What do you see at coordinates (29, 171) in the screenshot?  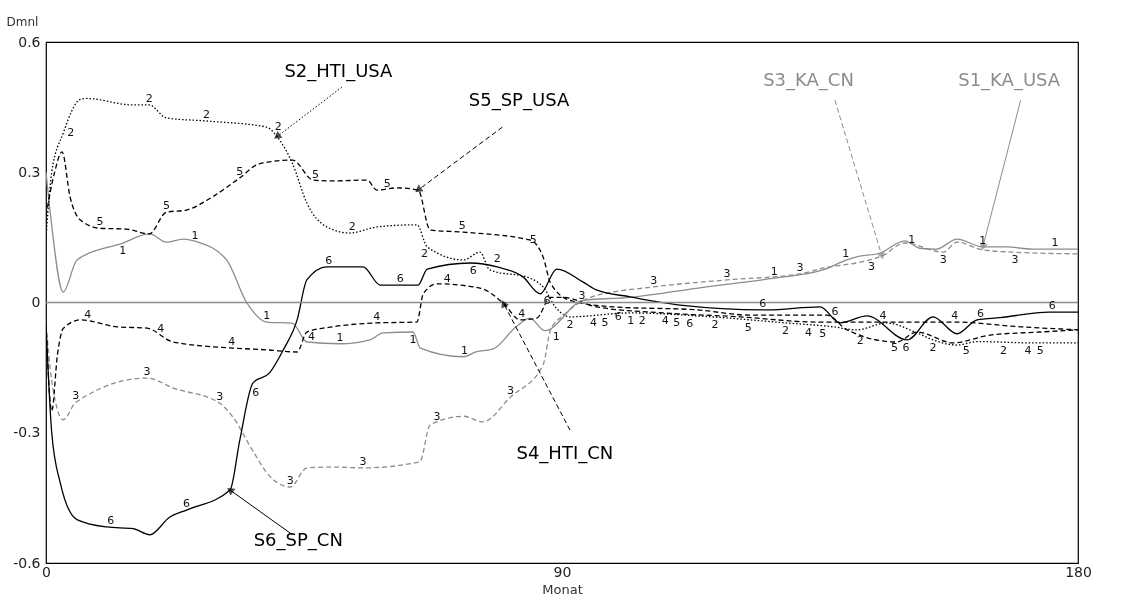 I see `y-tick-label: 0.3` at bounding box center [29, 171].